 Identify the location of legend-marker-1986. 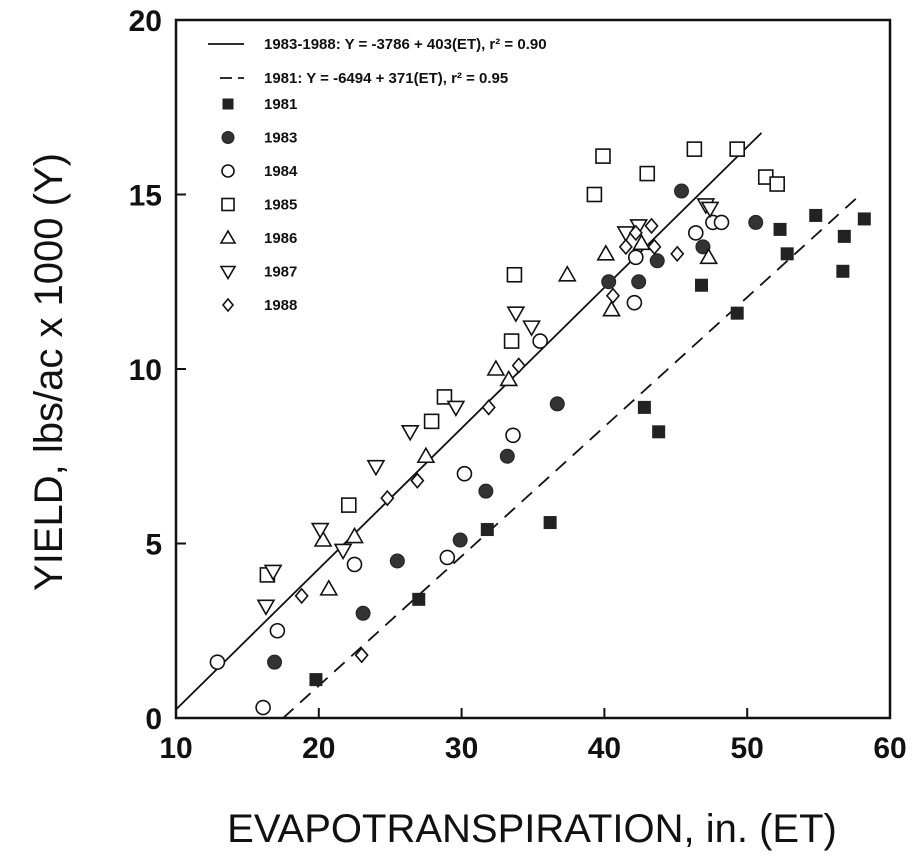
(228, 236).